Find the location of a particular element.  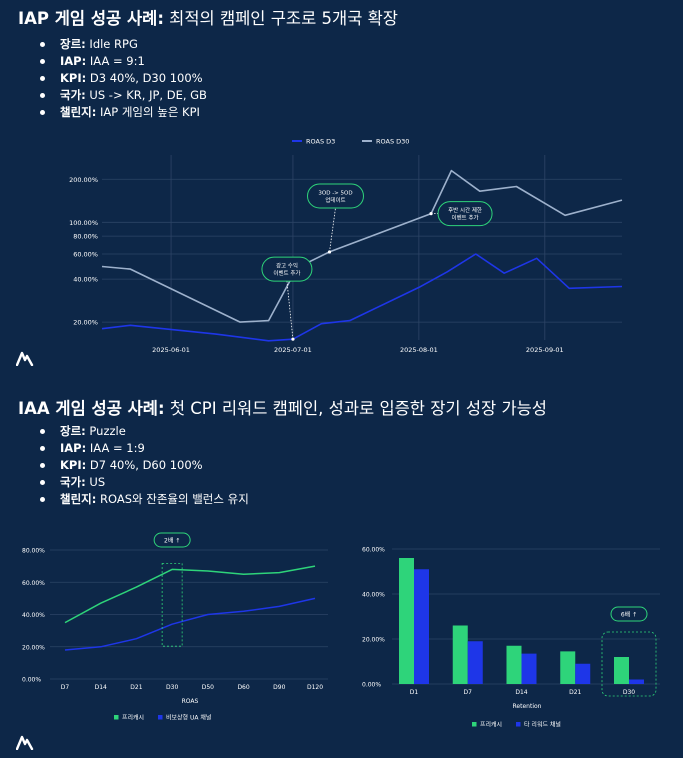

annotation-text: 6배 ↑ is located at coordinates (629, 615).